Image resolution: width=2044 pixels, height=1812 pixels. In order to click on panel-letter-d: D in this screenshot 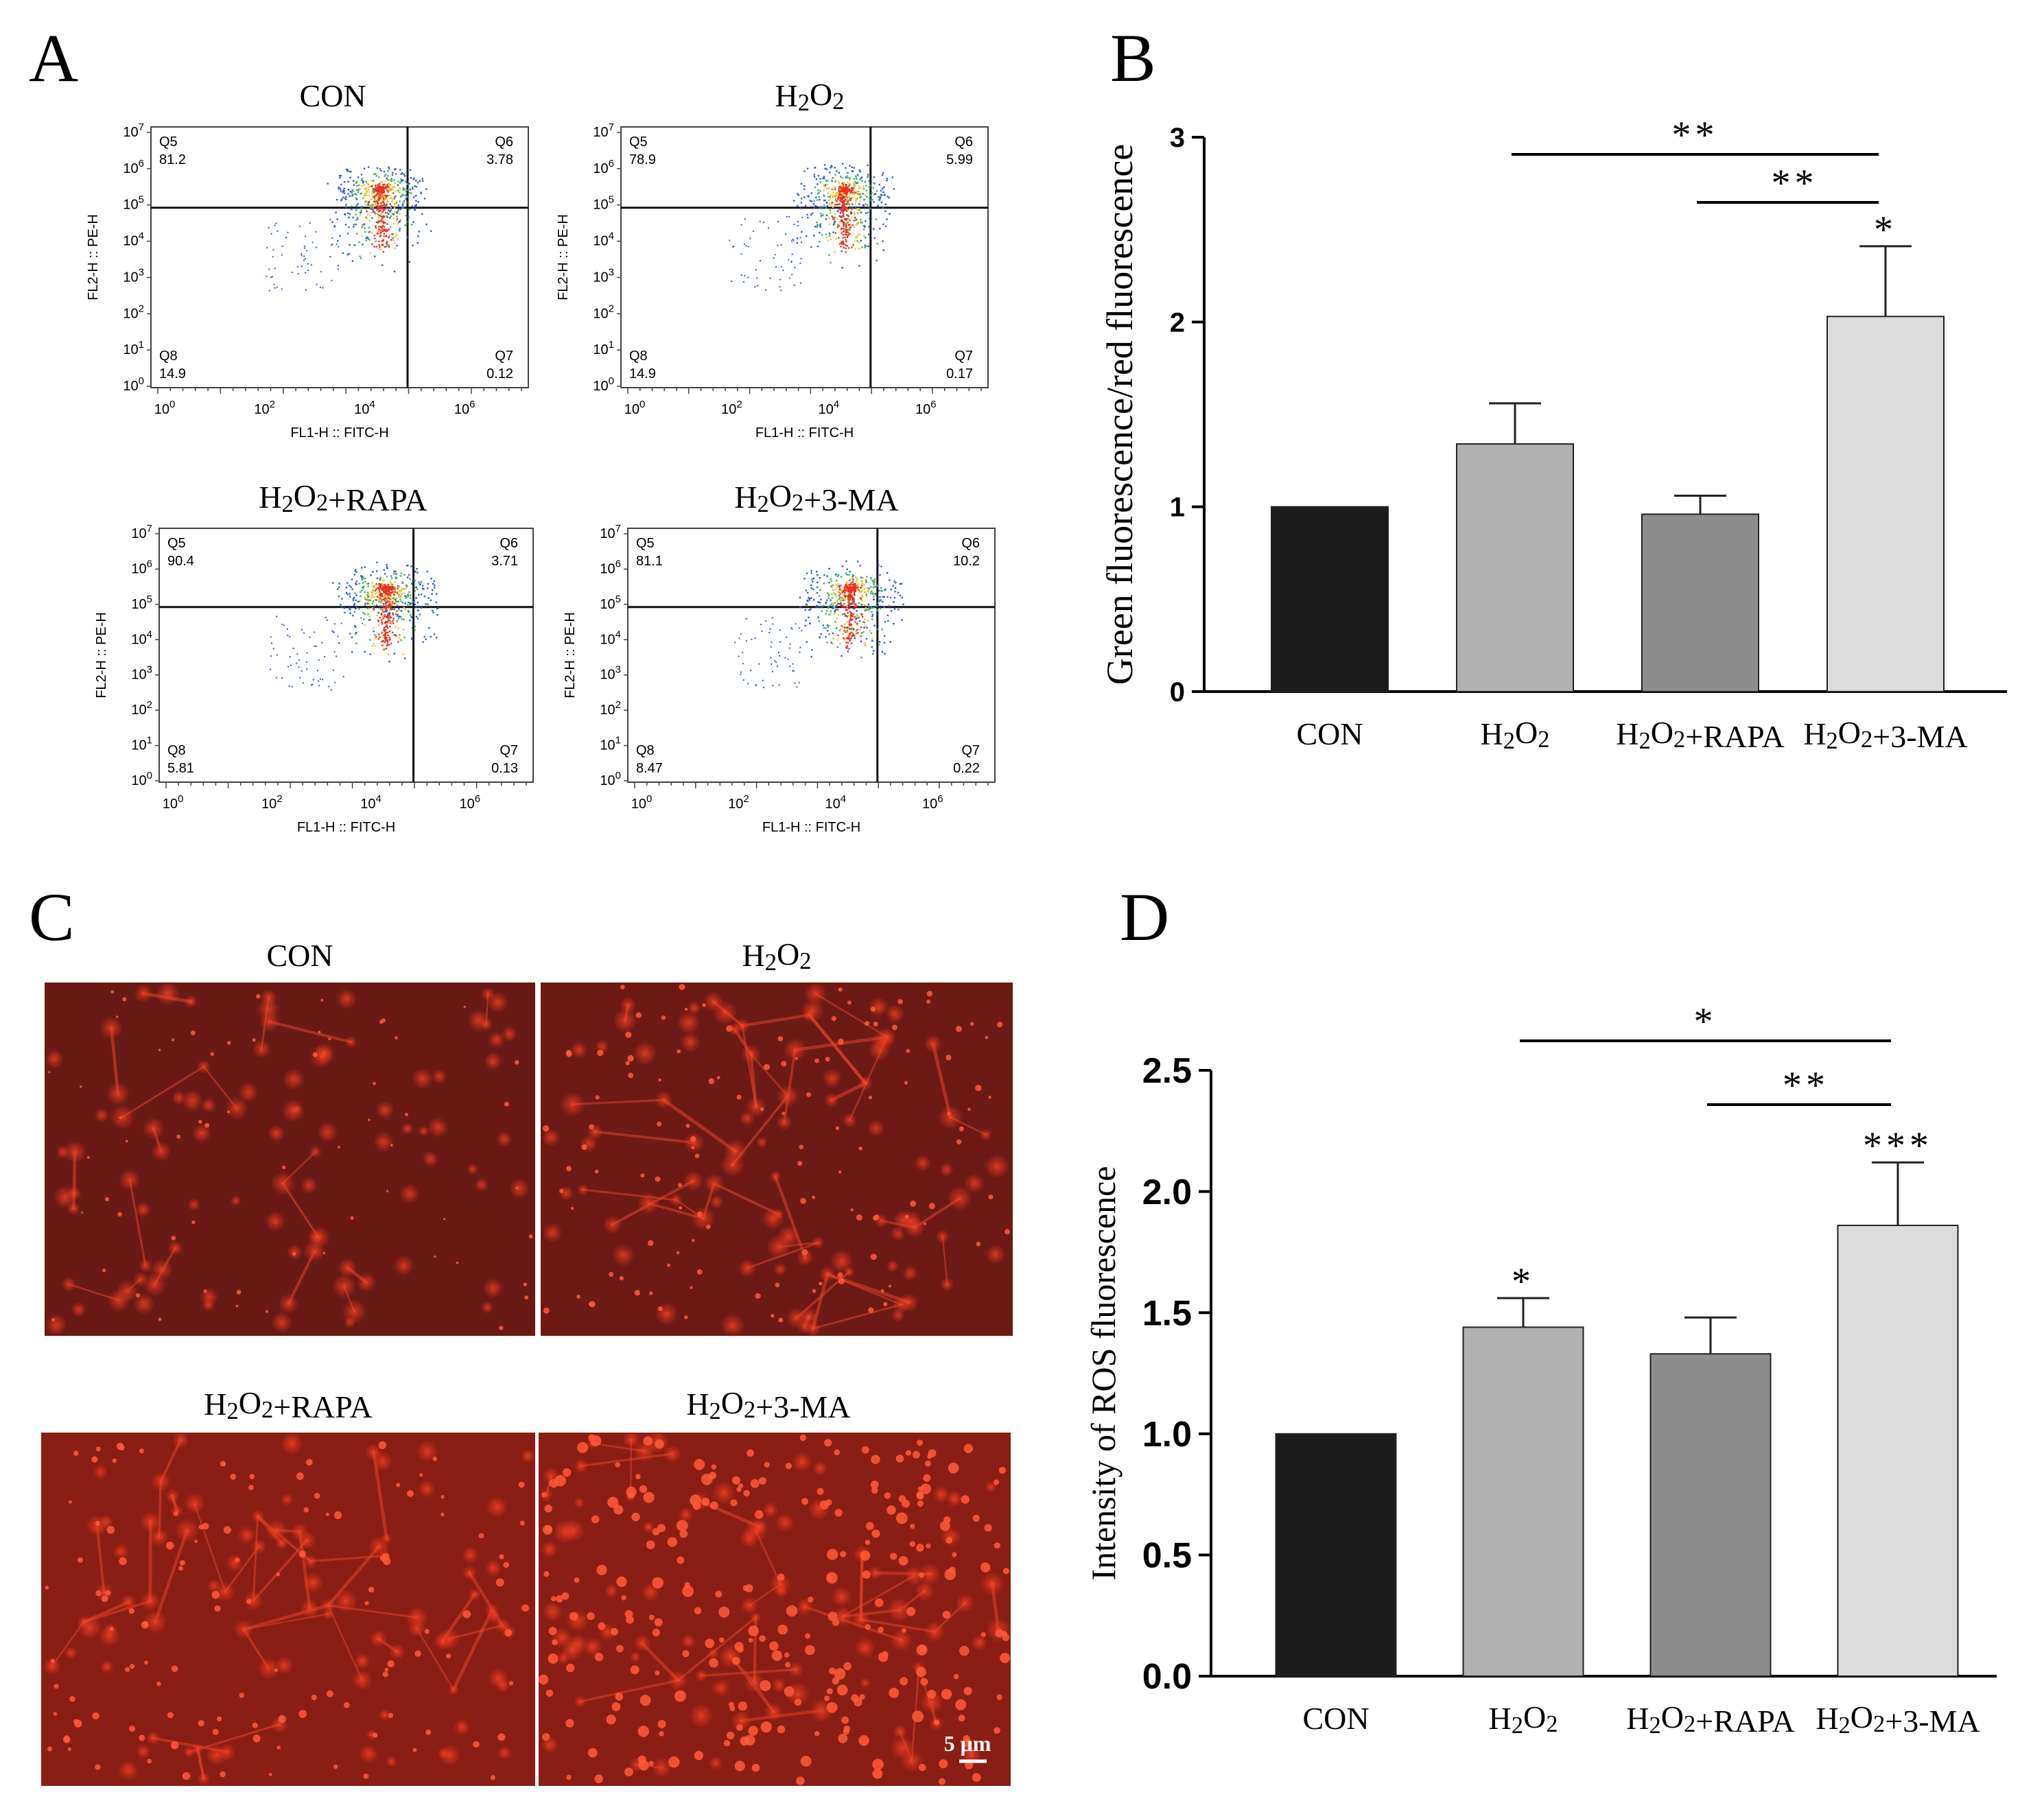, I will do `click(1144, 917)`.